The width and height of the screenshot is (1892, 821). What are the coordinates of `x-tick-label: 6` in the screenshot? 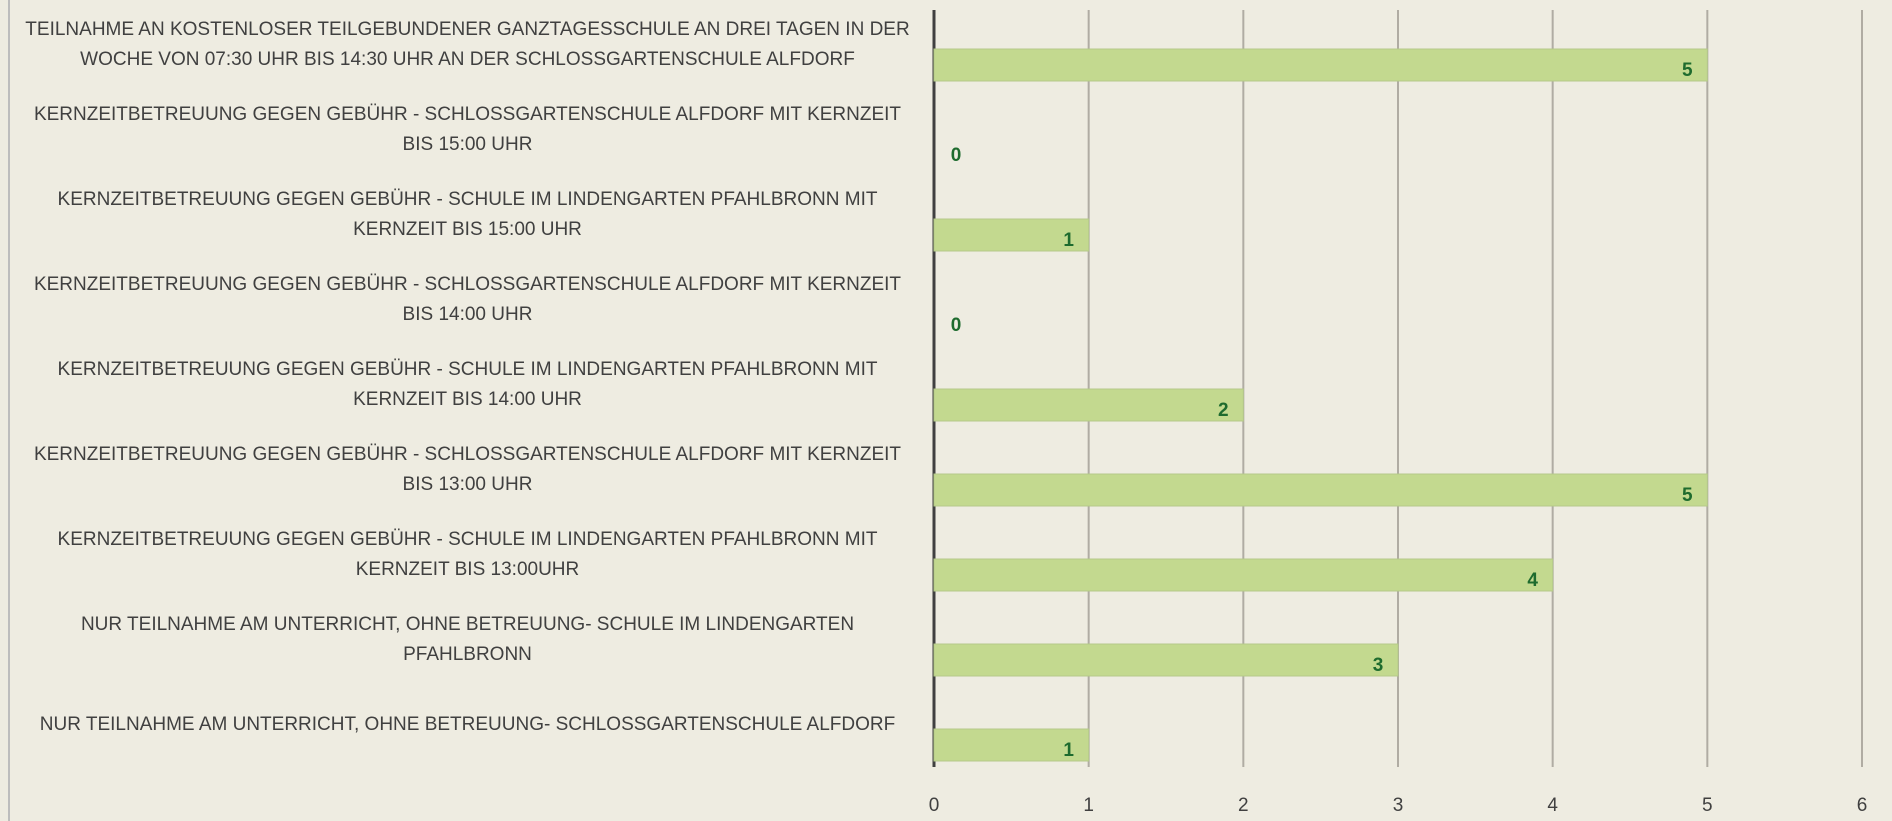 It's located at (1862, 805).